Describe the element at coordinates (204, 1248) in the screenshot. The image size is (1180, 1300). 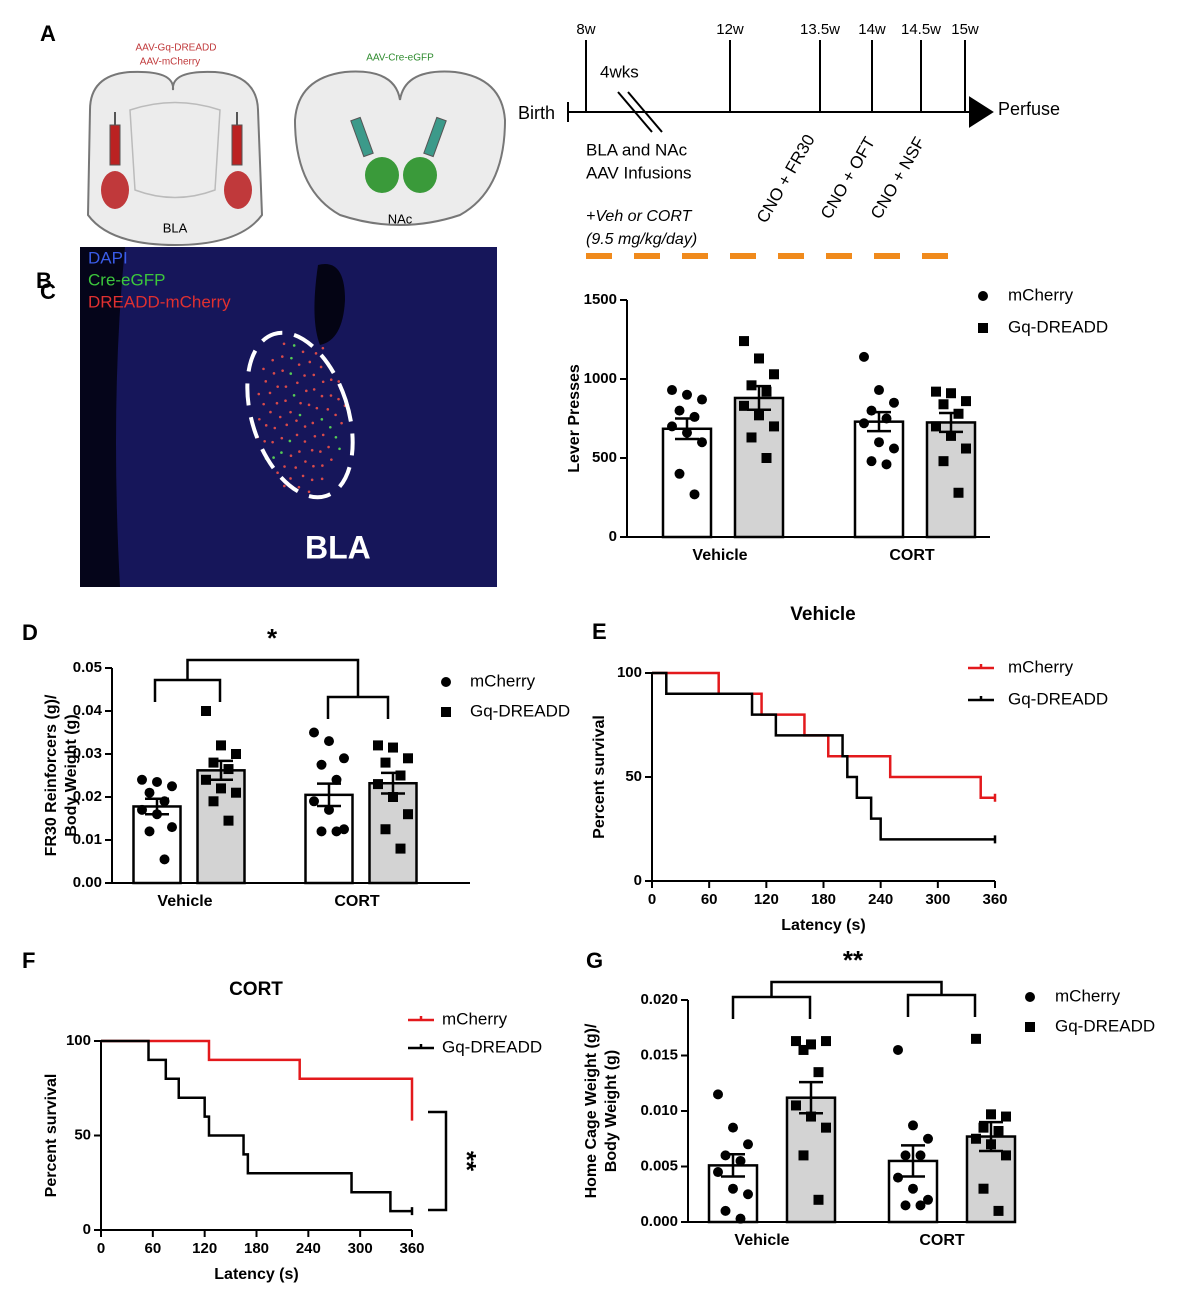
I see `x-tick-label: 120` at that location.